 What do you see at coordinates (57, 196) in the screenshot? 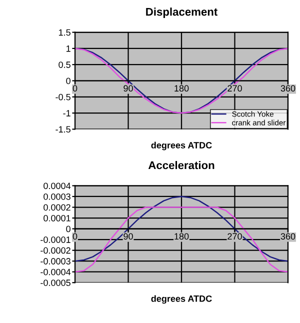
I see `y-tick-label: 0.0003` at bounding box center [57, 196].